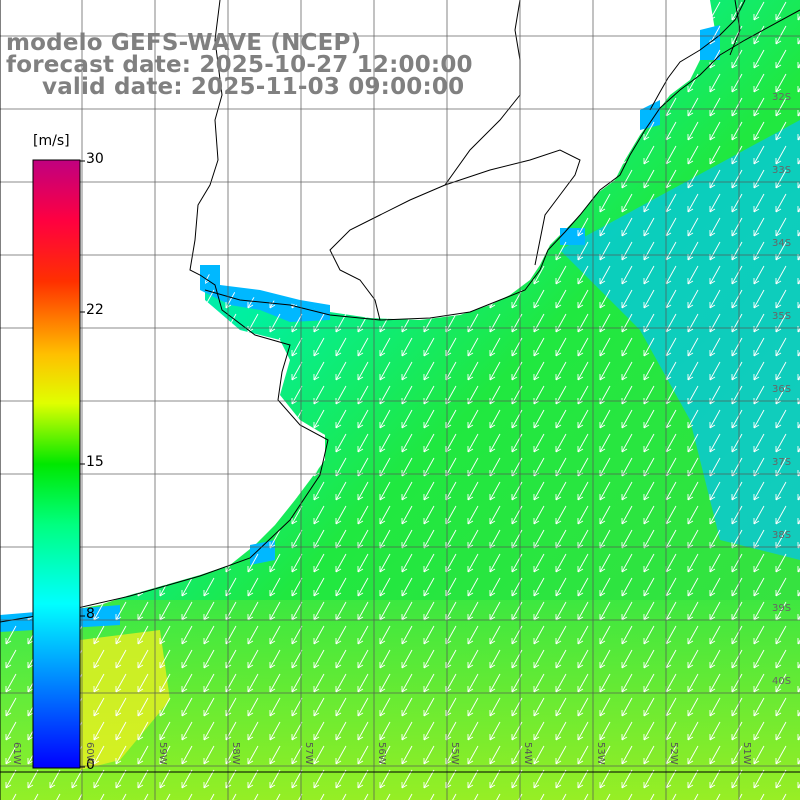 The image size is (800, 800). What do you see at coordinates (782, 608) in the screenshot?
I see `lat-label-39s: 39S` at bounding box center [782, 608].